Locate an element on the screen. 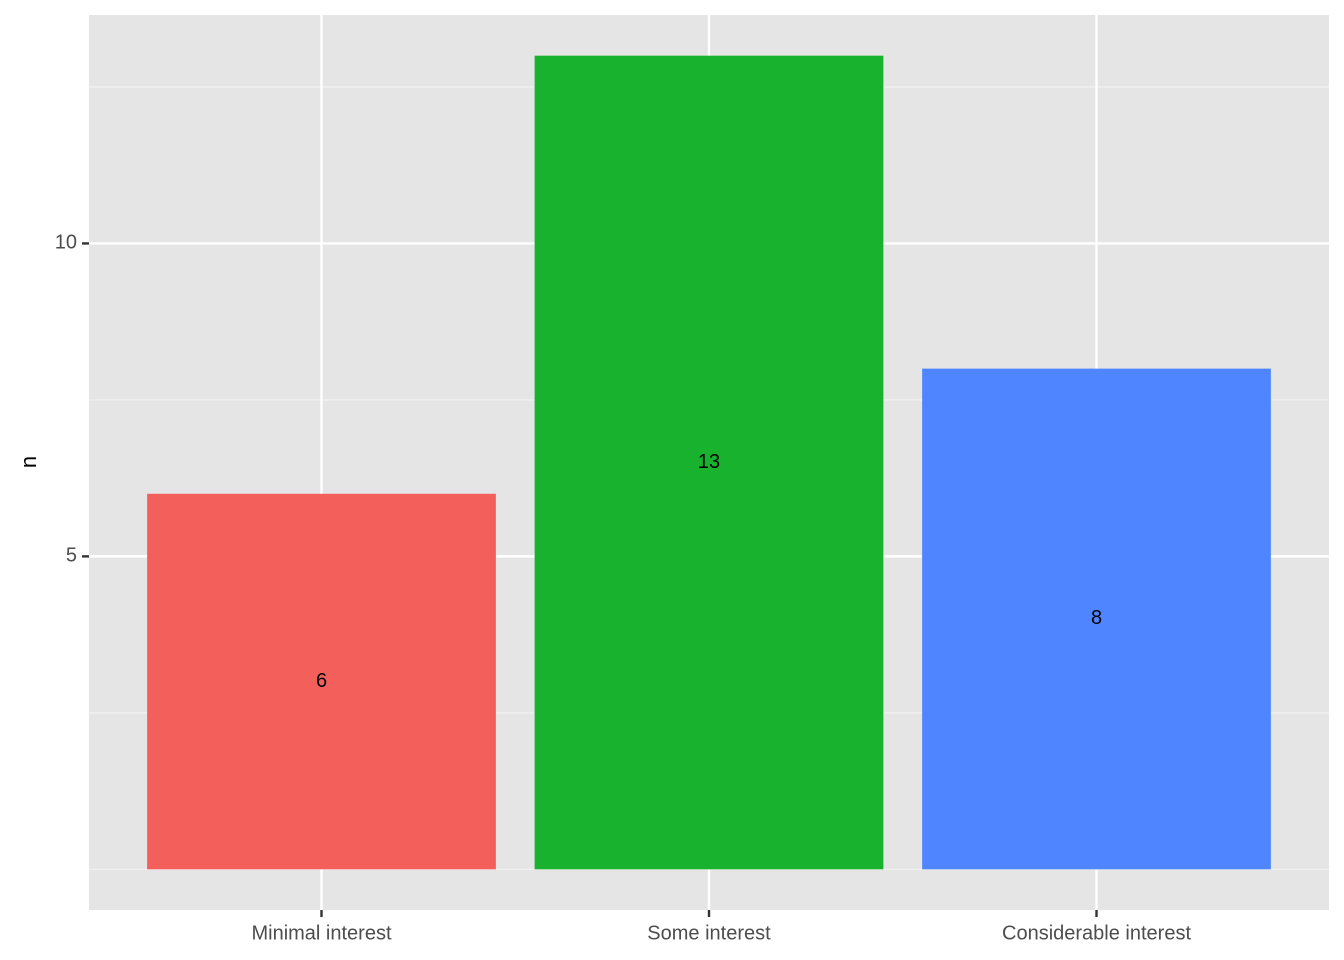  x-tick-label: Minimal interest is located at coordinates (321, 933).